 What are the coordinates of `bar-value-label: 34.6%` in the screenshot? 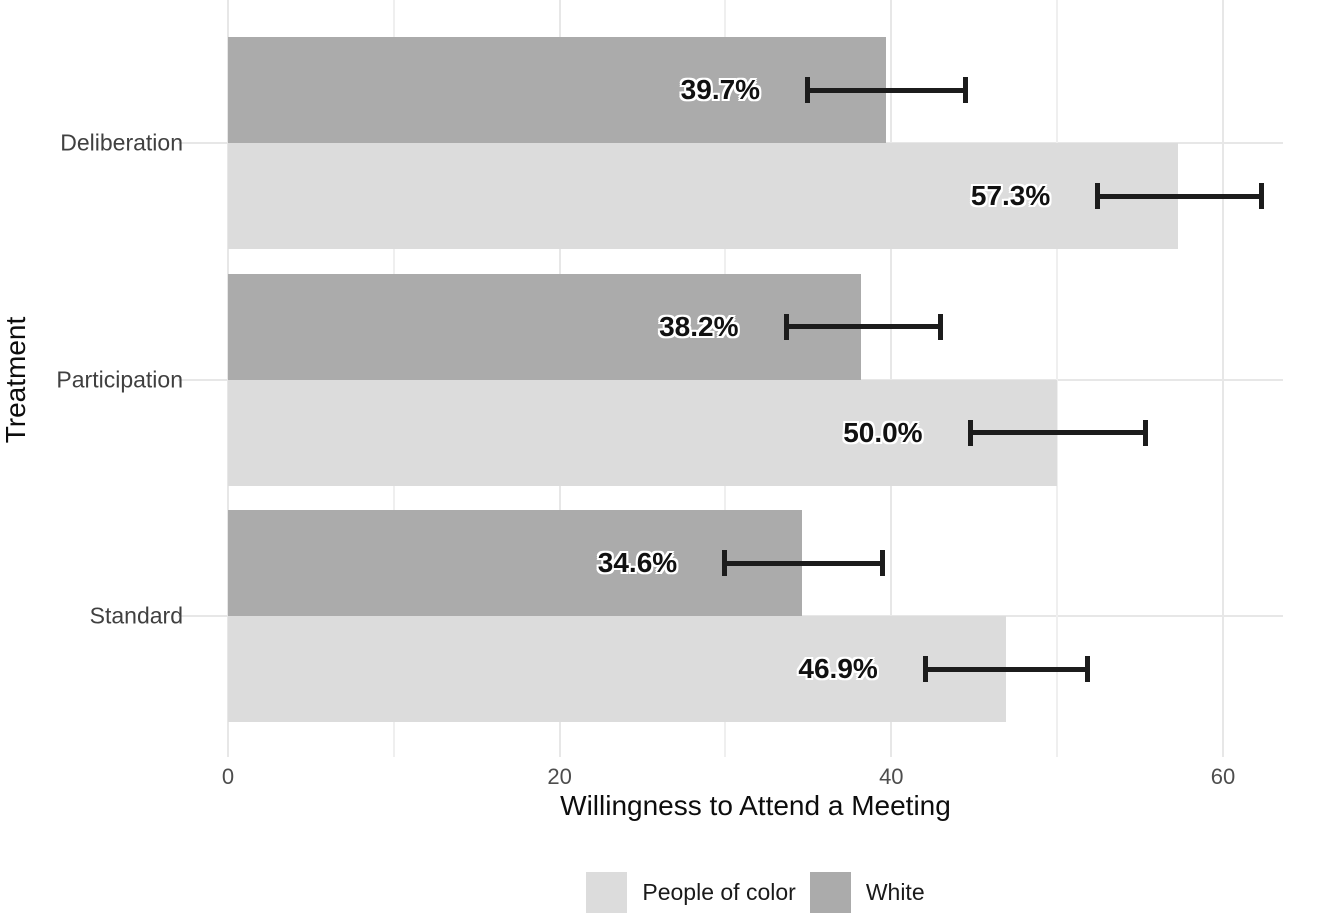 It's located at (637, 562).